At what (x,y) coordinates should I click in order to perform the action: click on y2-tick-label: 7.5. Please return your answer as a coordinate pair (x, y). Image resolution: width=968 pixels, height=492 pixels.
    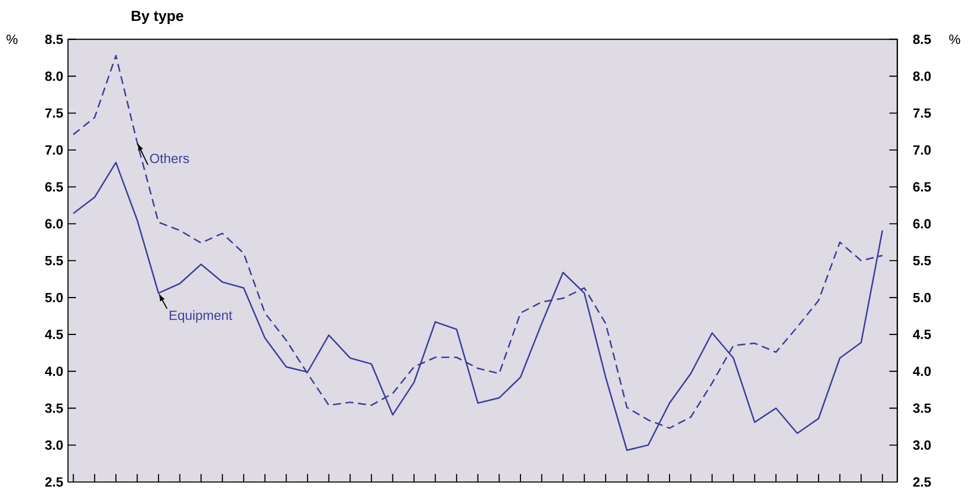
    Looking at the image, I should click on (922, 113).